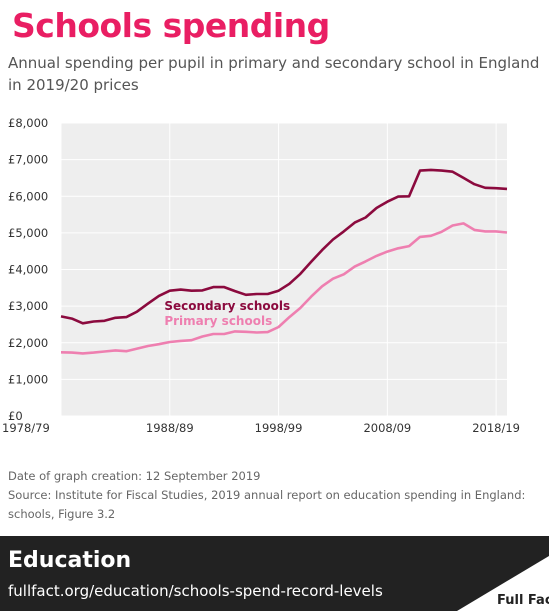 The height and width of the screenshot is (611, 549). What do you see at coordinates (28, 270) in the screenshot?
I see `y-tick-label: £4,000` at bounding box center [28, 270].